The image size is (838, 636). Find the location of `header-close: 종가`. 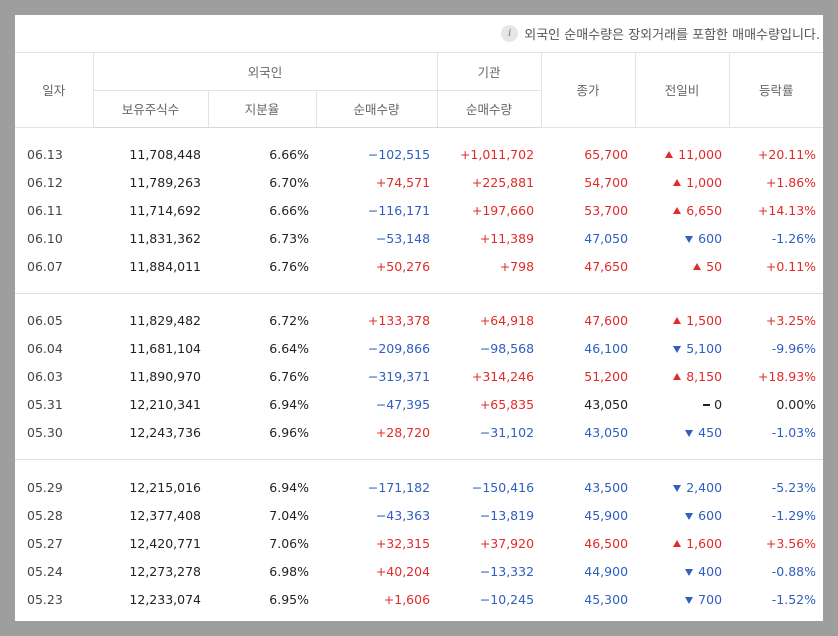

header-close: 종가 is located at coordinates (588, 90).